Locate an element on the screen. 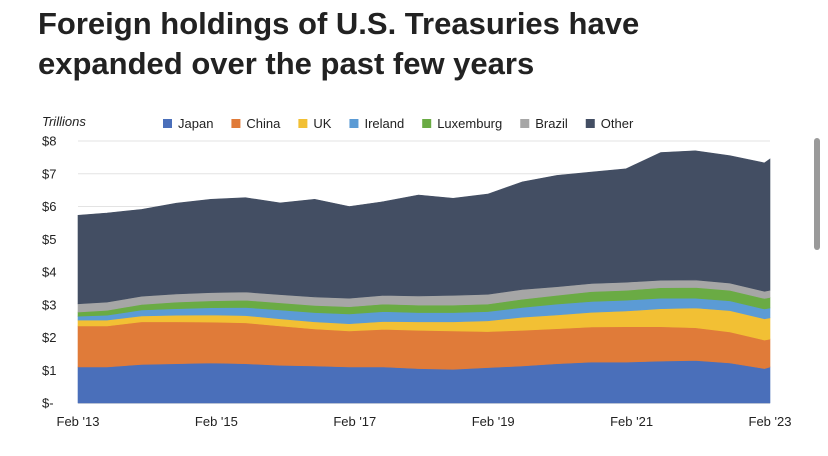 The height and width of the screenshot is (456, 828). y-tick-label: $8 is located at coordinates (49, 141).